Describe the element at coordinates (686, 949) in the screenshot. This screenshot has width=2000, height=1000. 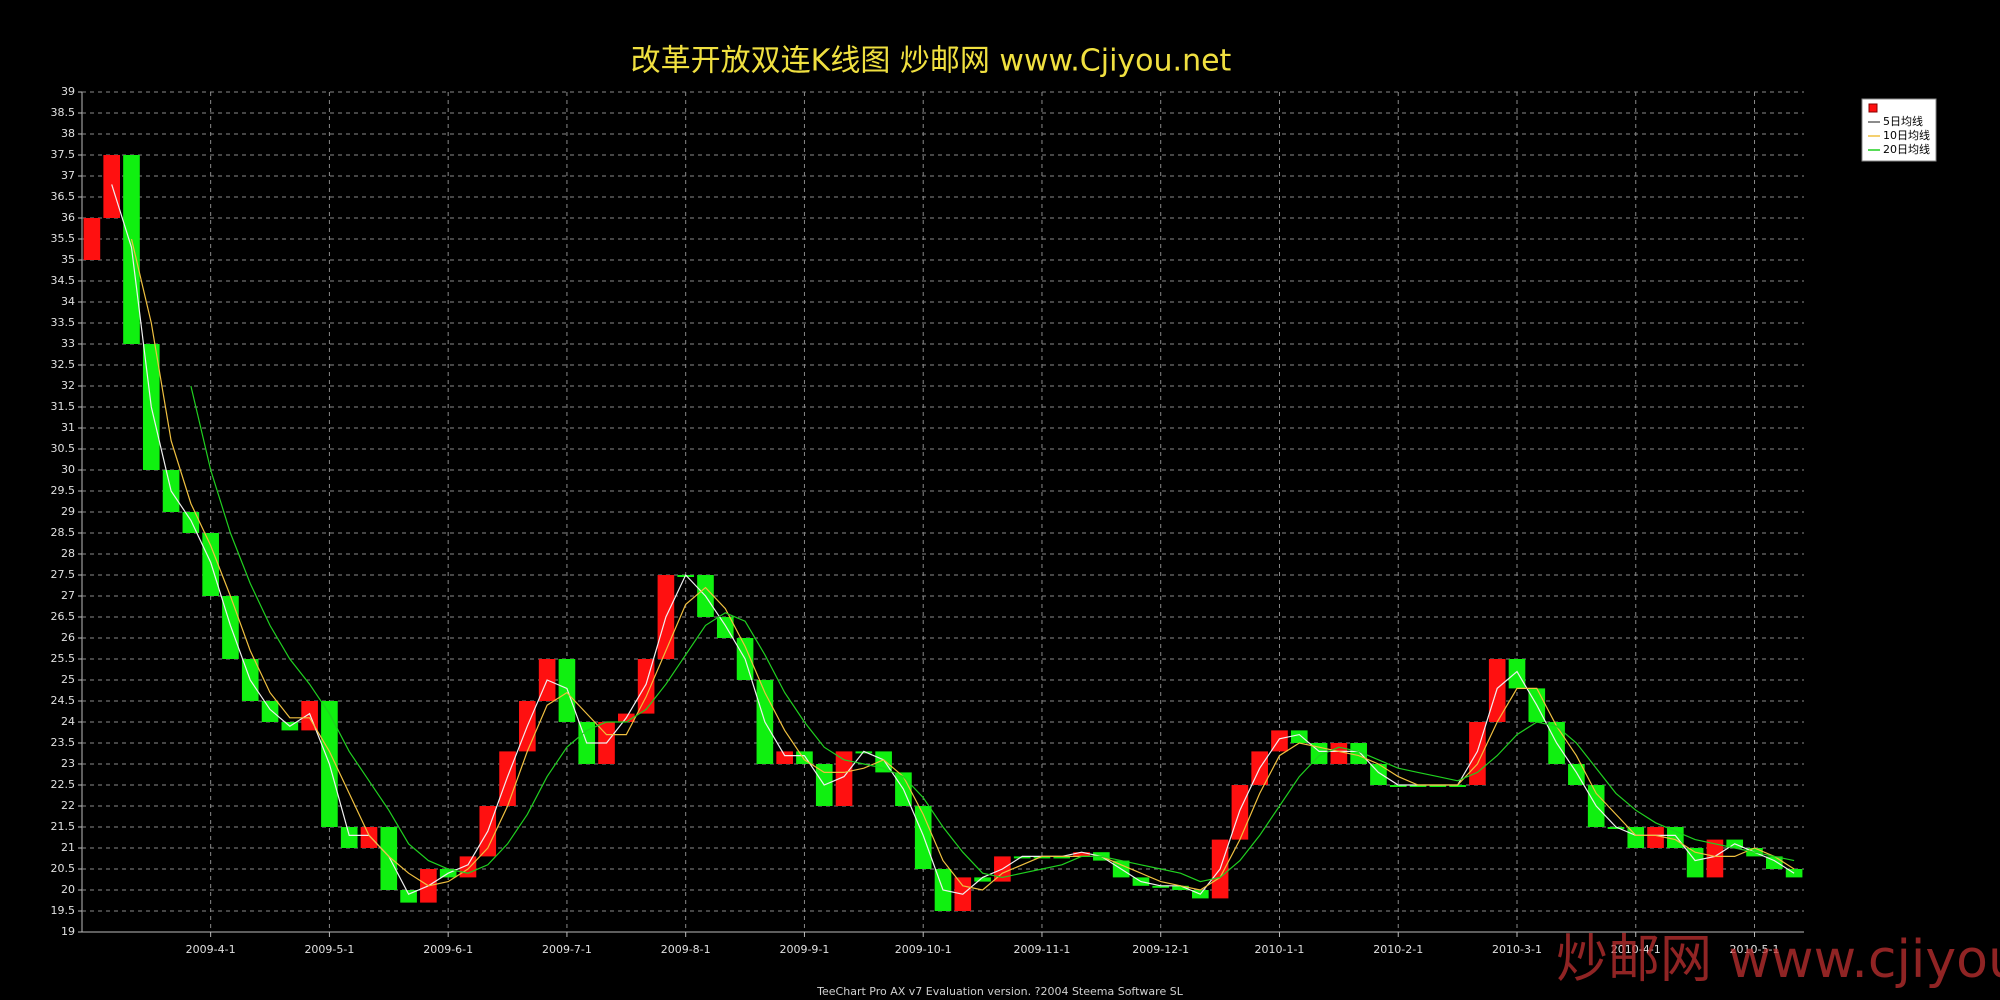
I see `x-tick-label: 2009-8-1` at that location.